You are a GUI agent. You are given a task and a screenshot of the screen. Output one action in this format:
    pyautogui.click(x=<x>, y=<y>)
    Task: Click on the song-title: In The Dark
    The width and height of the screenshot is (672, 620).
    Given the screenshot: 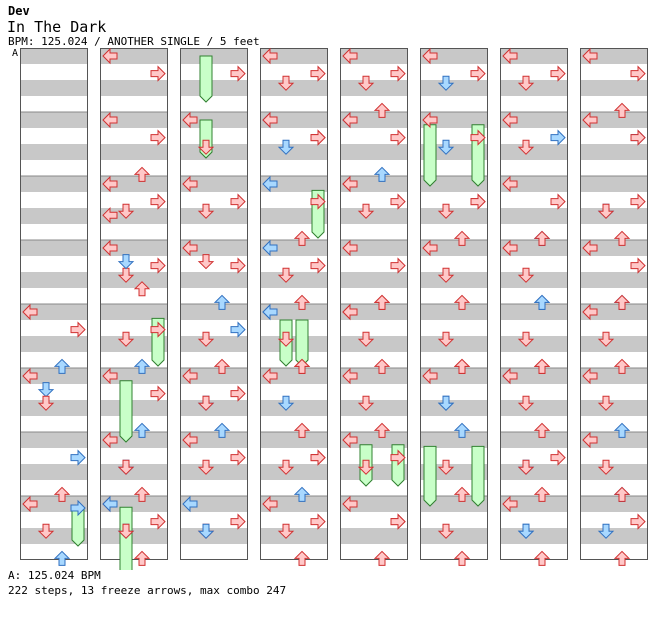 What is the action you would take?
    pyautogui.click(x=57, y=27)
    